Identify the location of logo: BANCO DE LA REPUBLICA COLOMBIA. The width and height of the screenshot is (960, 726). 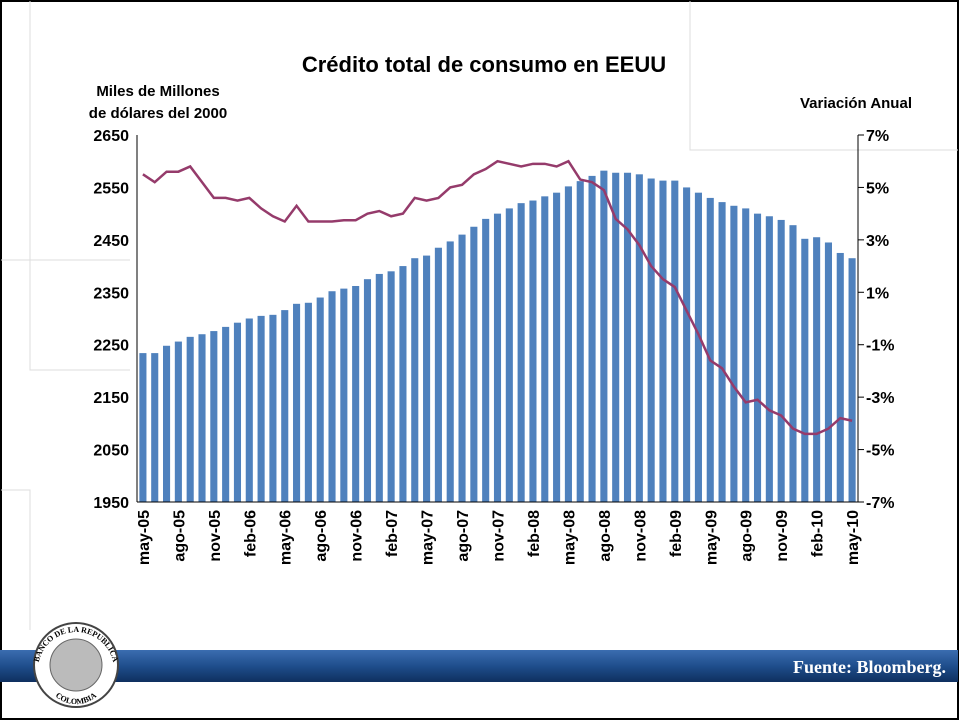
(76, 665).